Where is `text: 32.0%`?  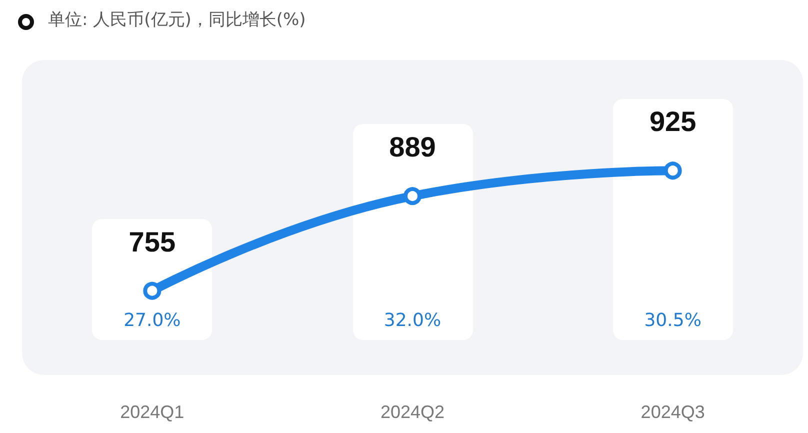
text: 32.0% is located at coordinates (412, 320).